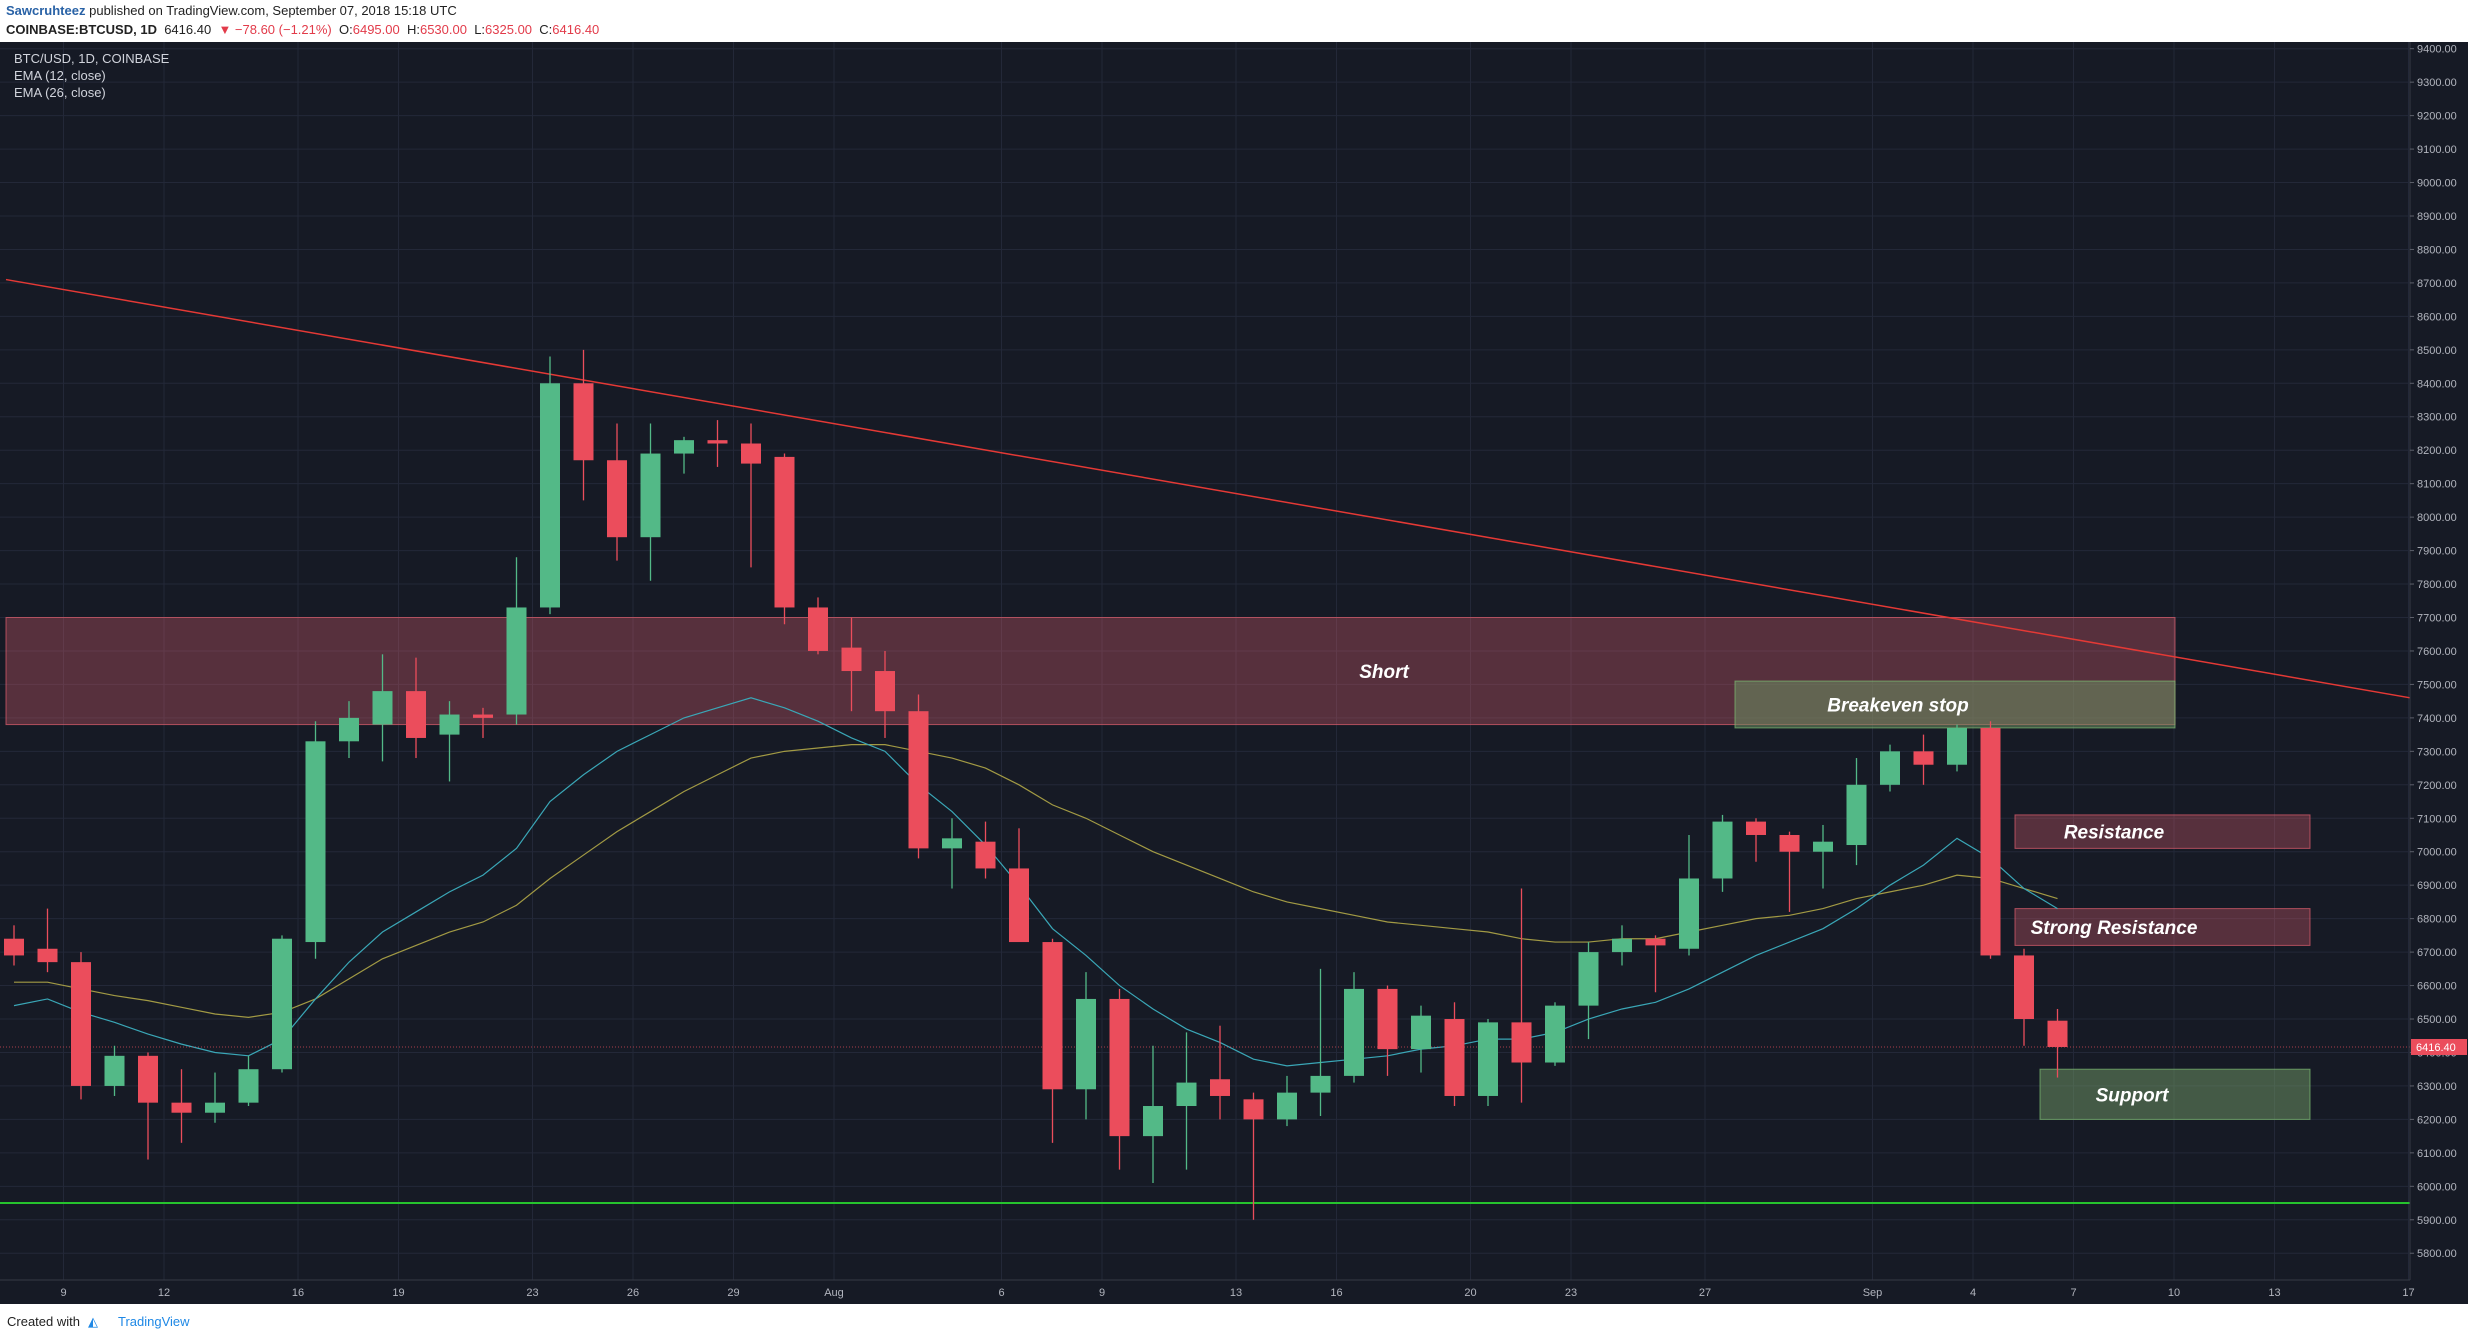  What do you see at coordinates (633, 1293) in the screenshot?
I see `time-tick-label: 26` at bounding box center [633, 1293].